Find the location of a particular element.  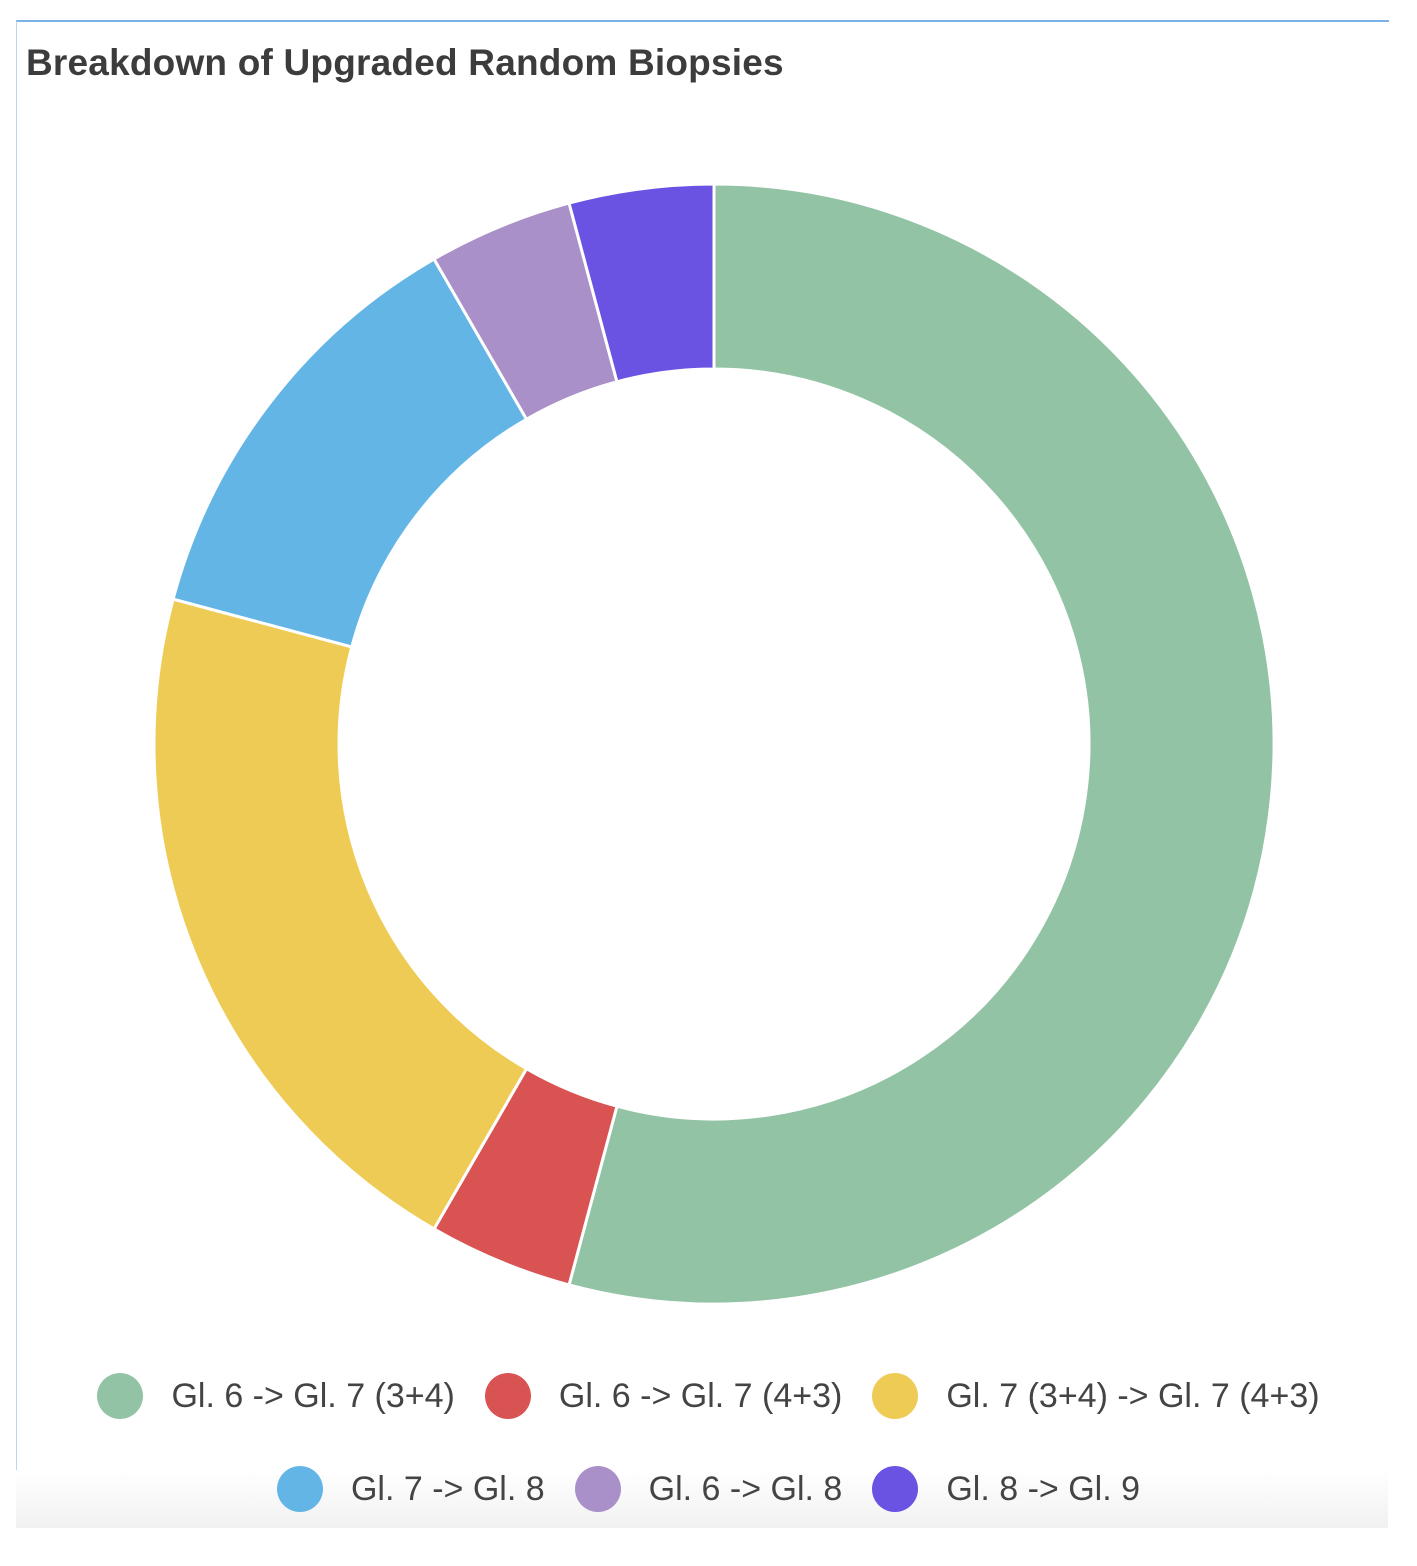

legend-item-3: Gl. 7 (3+4) -> Gl. 7 (4+3) is located at coordinates (1096, 1396).